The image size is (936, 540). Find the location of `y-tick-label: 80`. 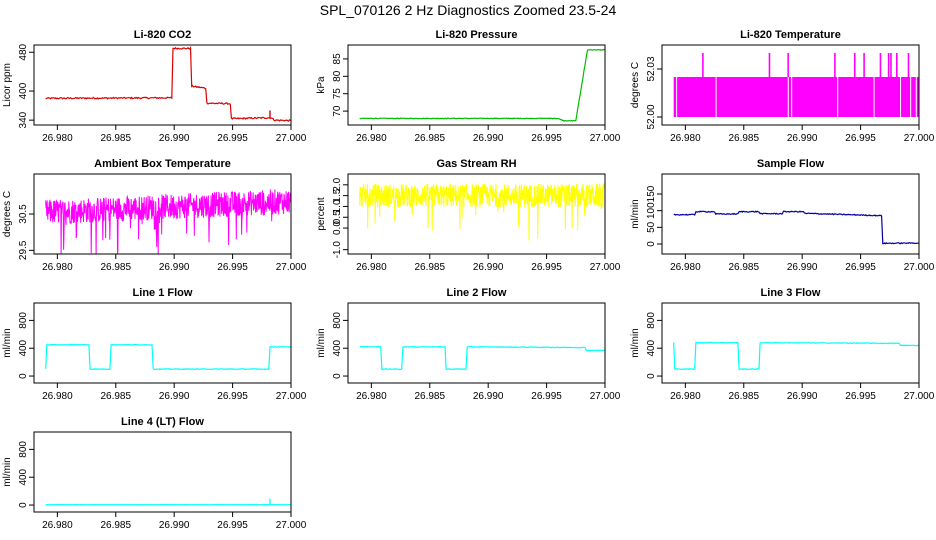

y-tick-label: 80 is located at coordinates (337, 76).